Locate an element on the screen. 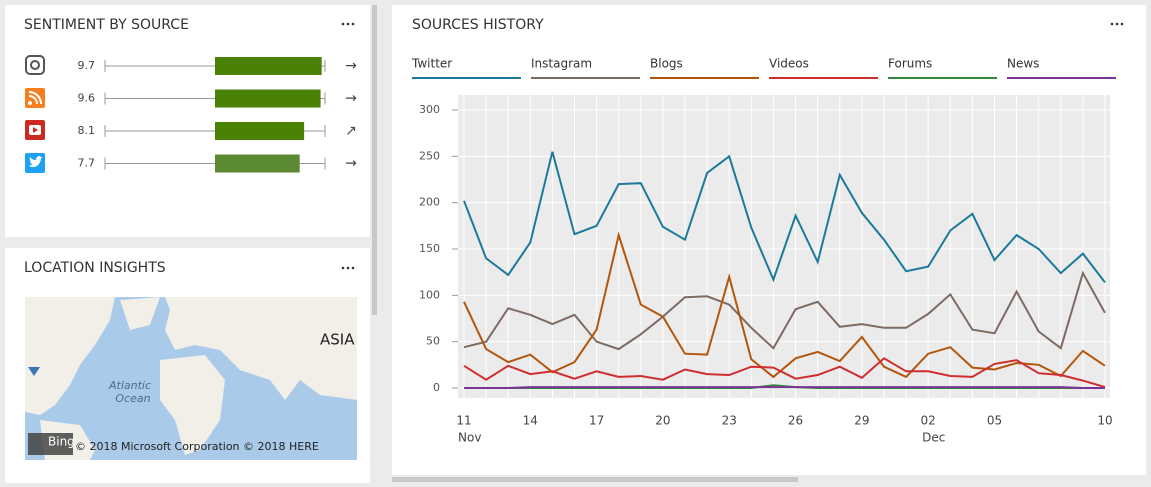 This screenshot has height=487, width=1151. map-label: ASIA is located at coordinates (337, 340).